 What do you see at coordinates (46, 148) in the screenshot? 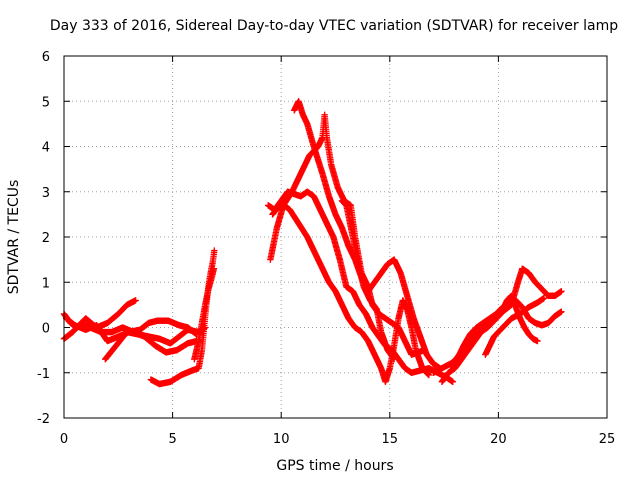
I see `y-tick-label: 4` at bounding box center [46, 148].